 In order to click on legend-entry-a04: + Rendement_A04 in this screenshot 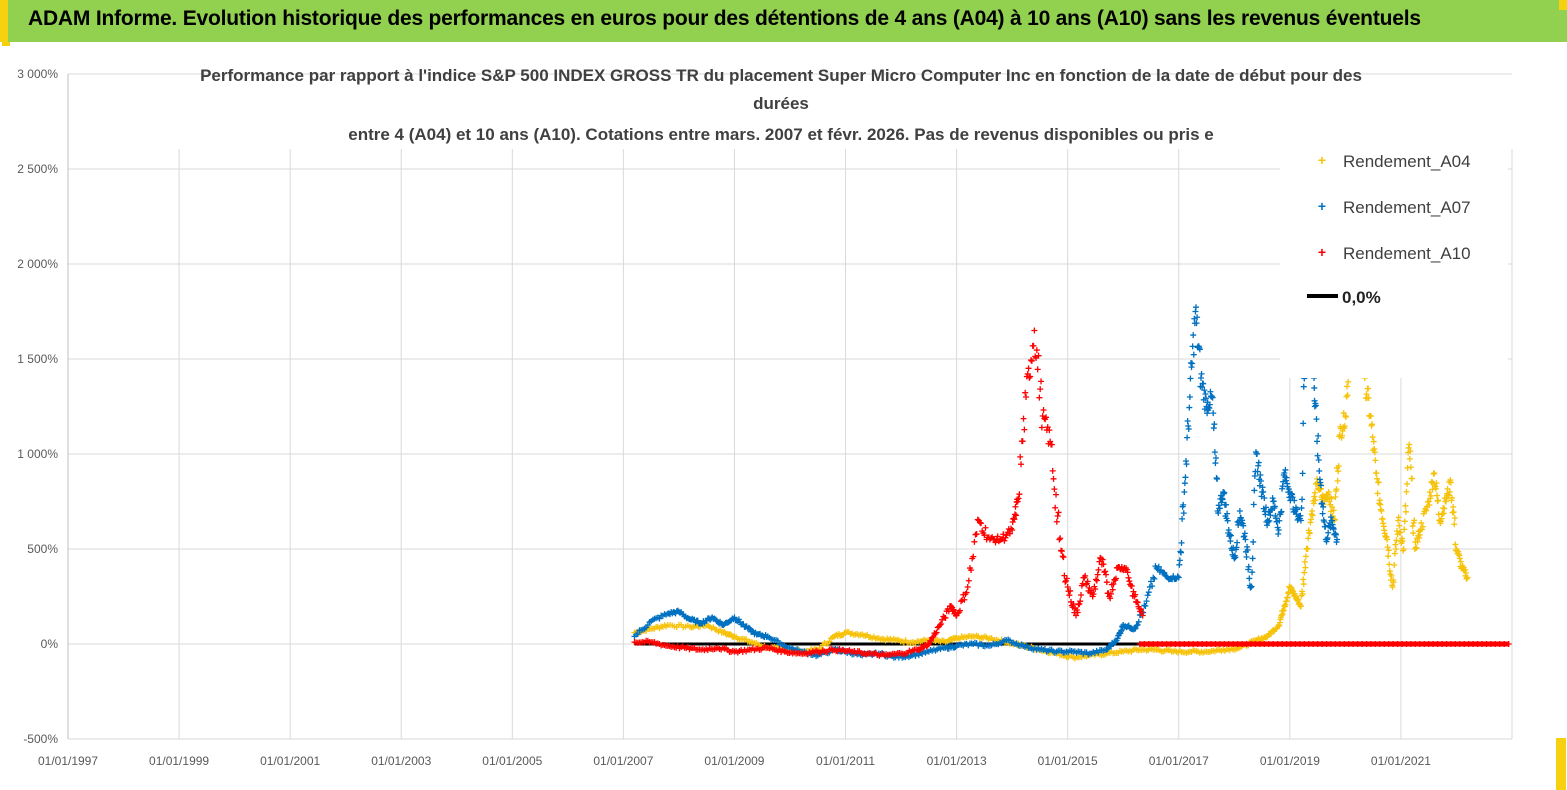, I will do `click(1394, 161)`.